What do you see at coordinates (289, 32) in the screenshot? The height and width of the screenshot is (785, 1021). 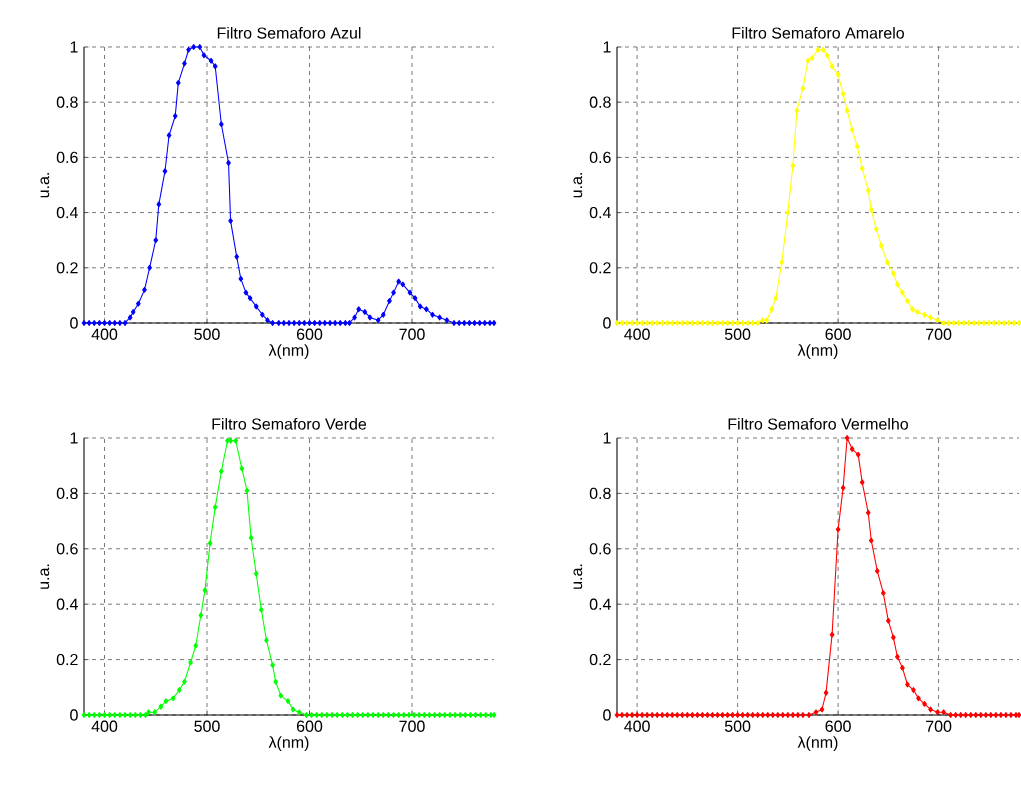 I see `chart-title: Filtro Semaforo Azul` at bounding box center [289, 32].